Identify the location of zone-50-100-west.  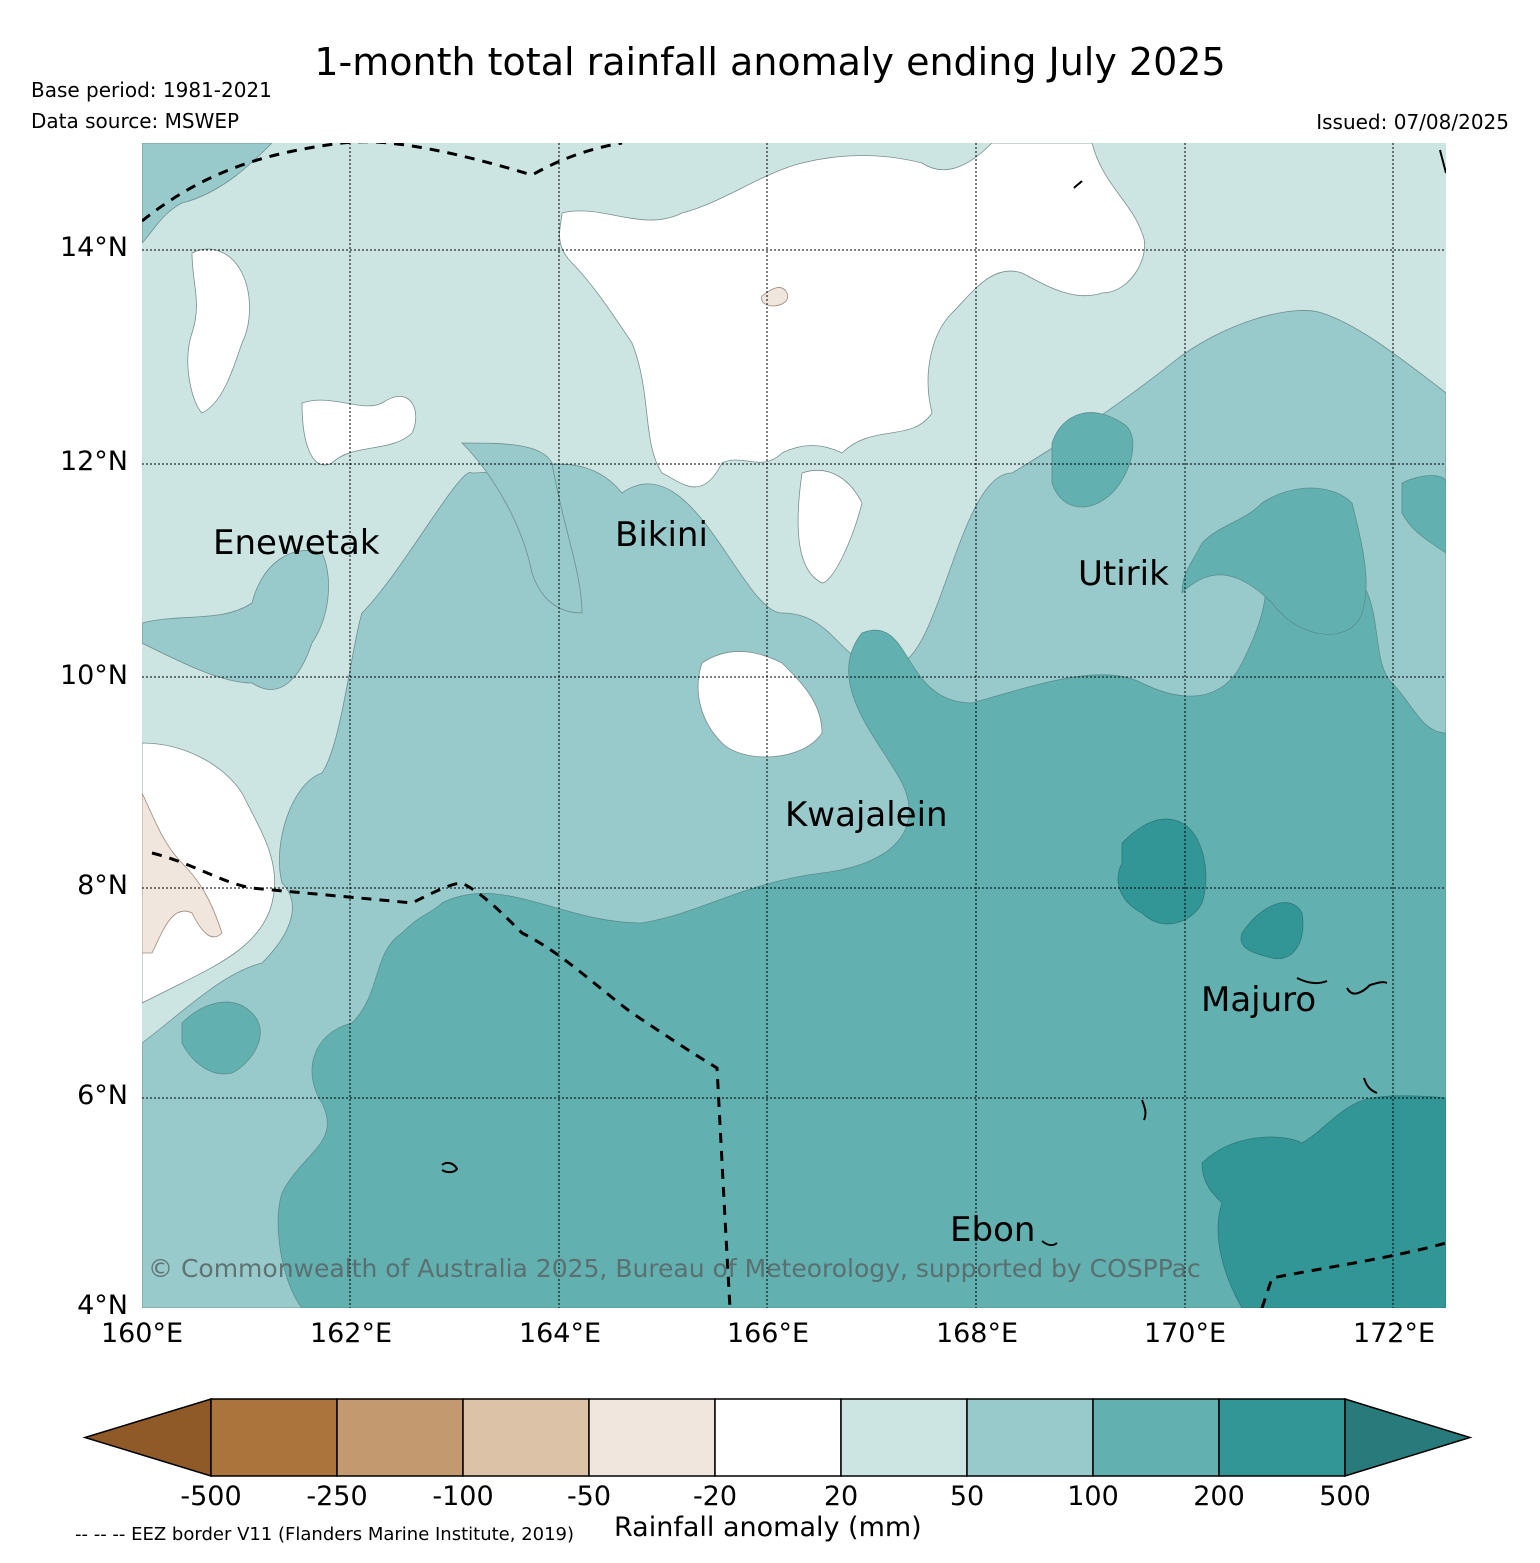
(235, 620).